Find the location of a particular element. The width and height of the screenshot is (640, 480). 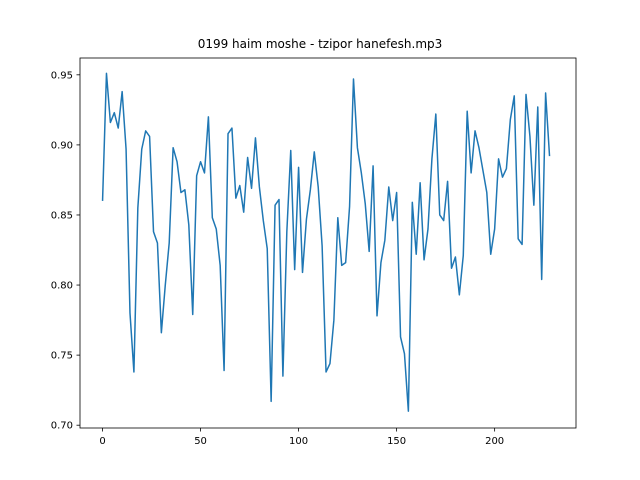

x-tick-label: 100 is located at coordinates (298, 441).